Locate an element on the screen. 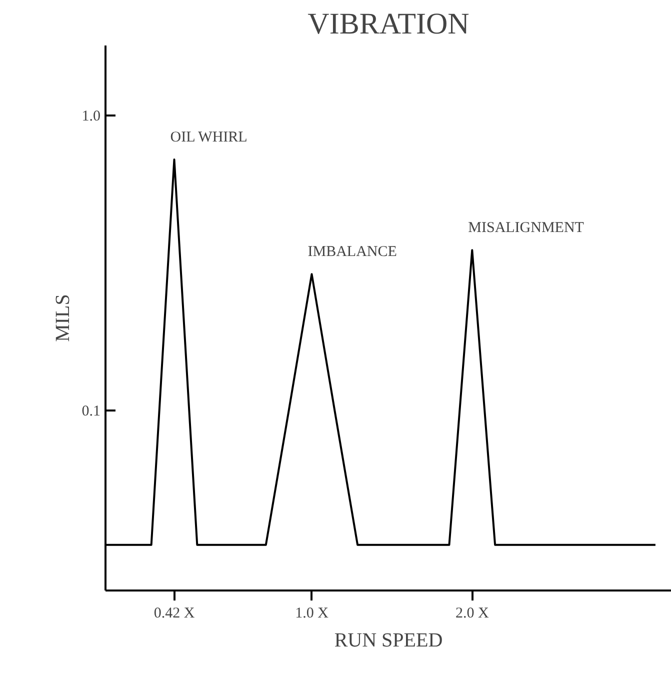 The image size is (671, 682). x-axis-title: RUN SPEED is located at coordinates (388, 641).